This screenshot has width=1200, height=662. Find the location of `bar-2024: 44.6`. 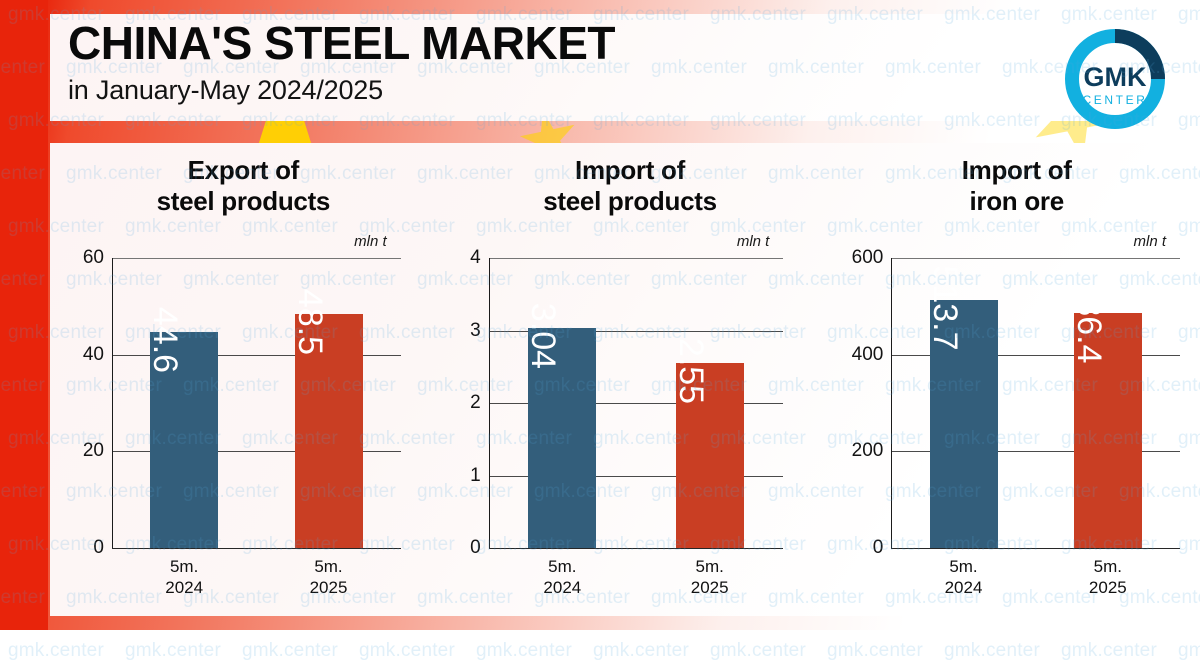

bar-2024: 44.6 is located at coordinates (182, 427).